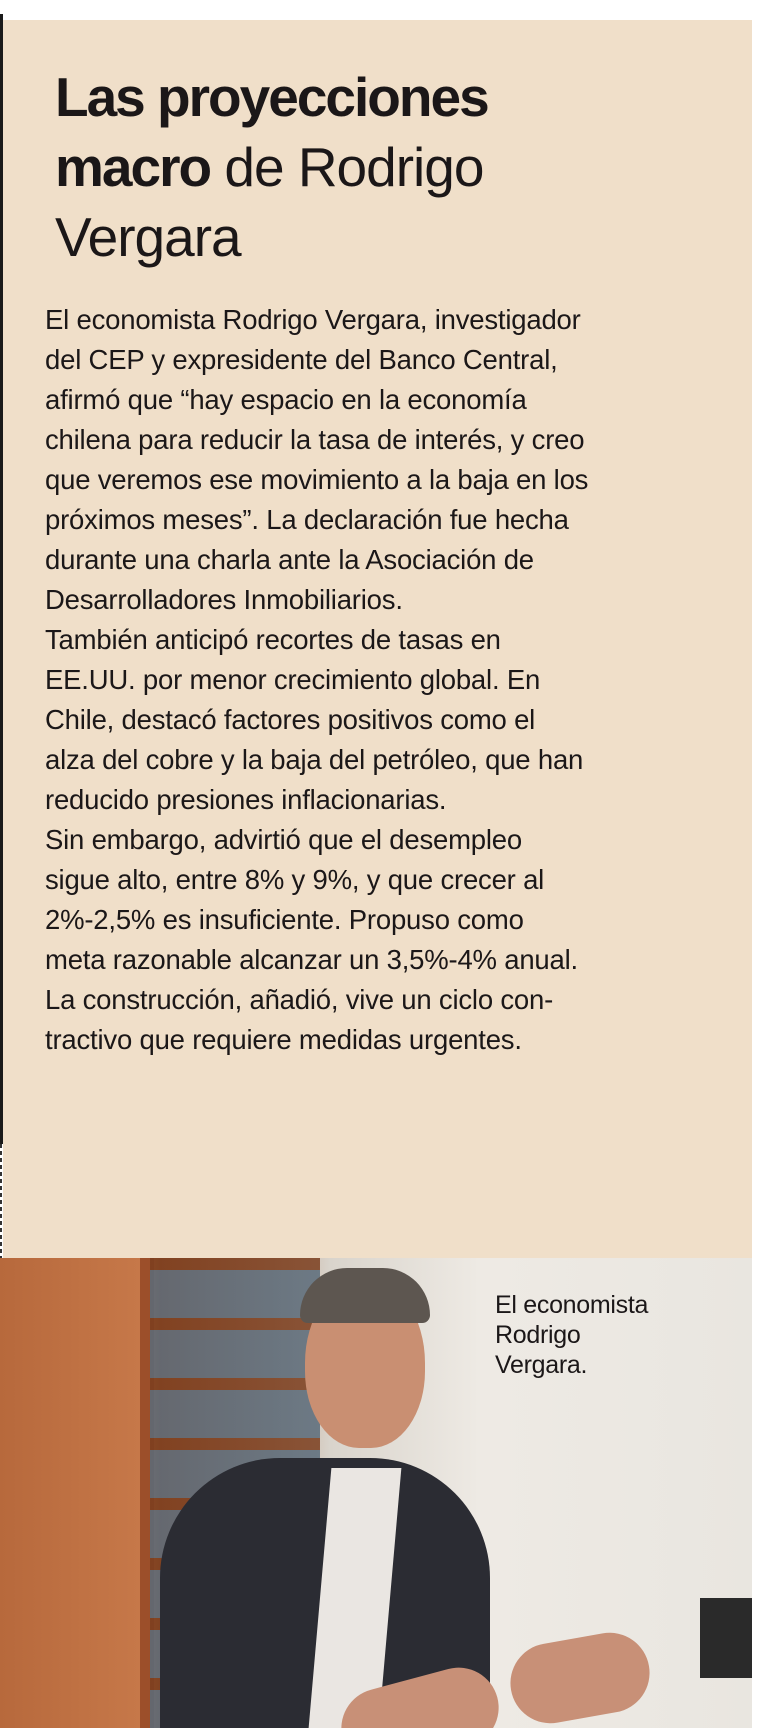  What do you see at coordinates (273, 639) in the screenshot?
I see `paragraph-line: También anticipó recortes de tasas en` at bounding box center [273, 639].